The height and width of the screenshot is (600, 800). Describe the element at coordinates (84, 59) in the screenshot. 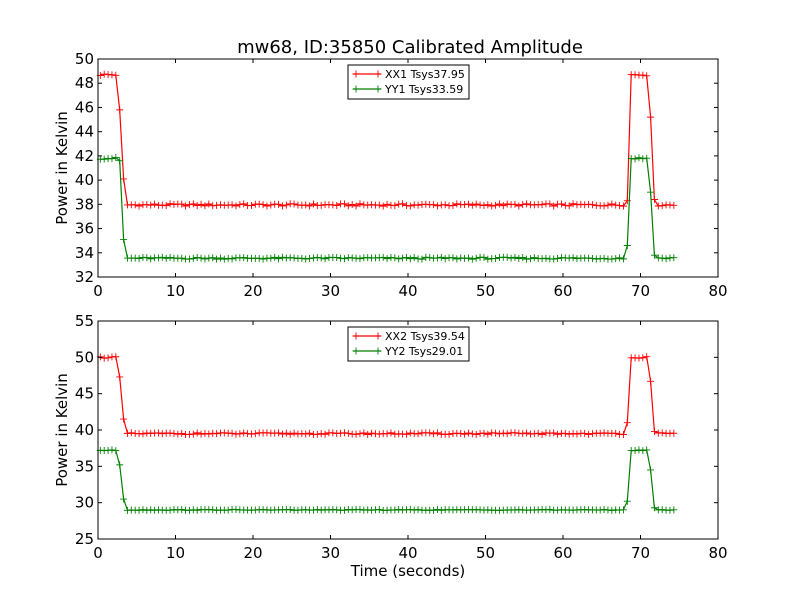

I see `y-tick-label: 50` at that location.